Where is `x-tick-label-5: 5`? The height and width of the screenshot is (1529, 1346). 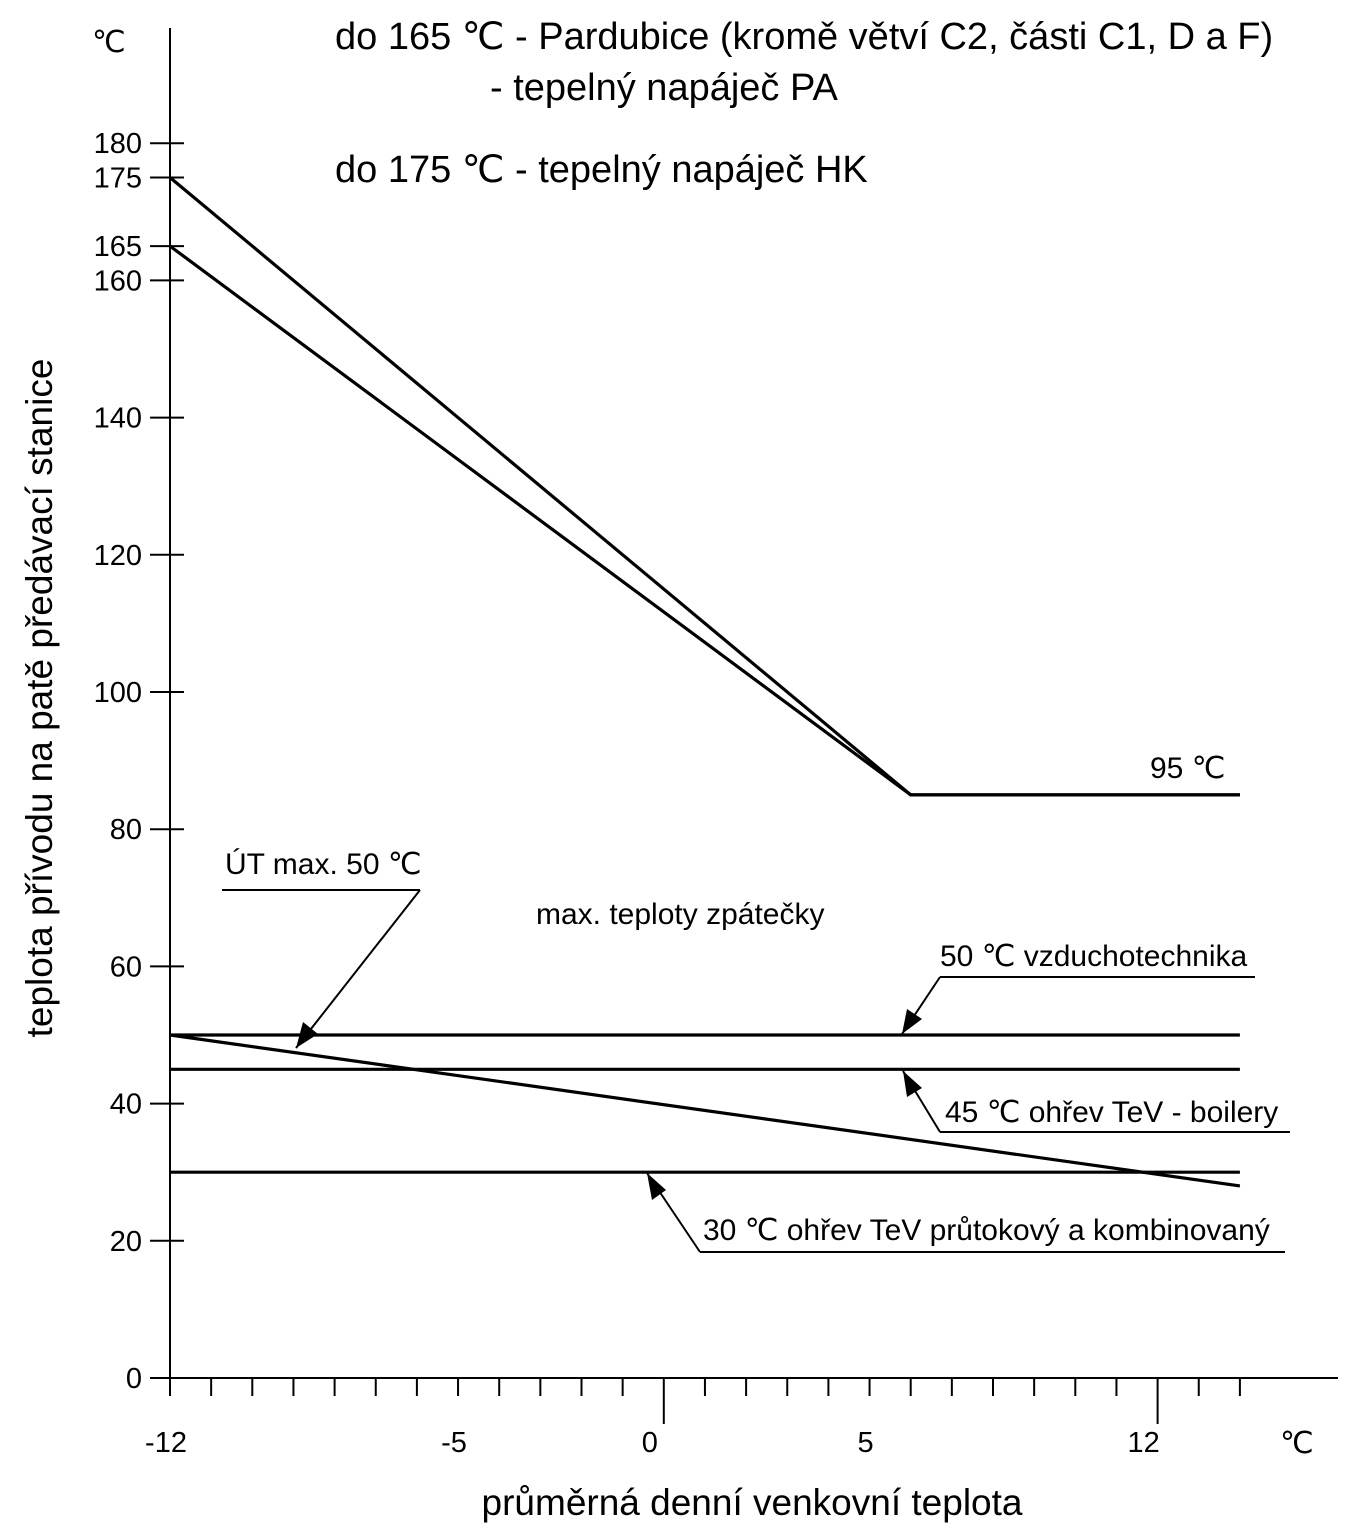 x-tick-label-5: 5 is located at coordinates (865, 1443).